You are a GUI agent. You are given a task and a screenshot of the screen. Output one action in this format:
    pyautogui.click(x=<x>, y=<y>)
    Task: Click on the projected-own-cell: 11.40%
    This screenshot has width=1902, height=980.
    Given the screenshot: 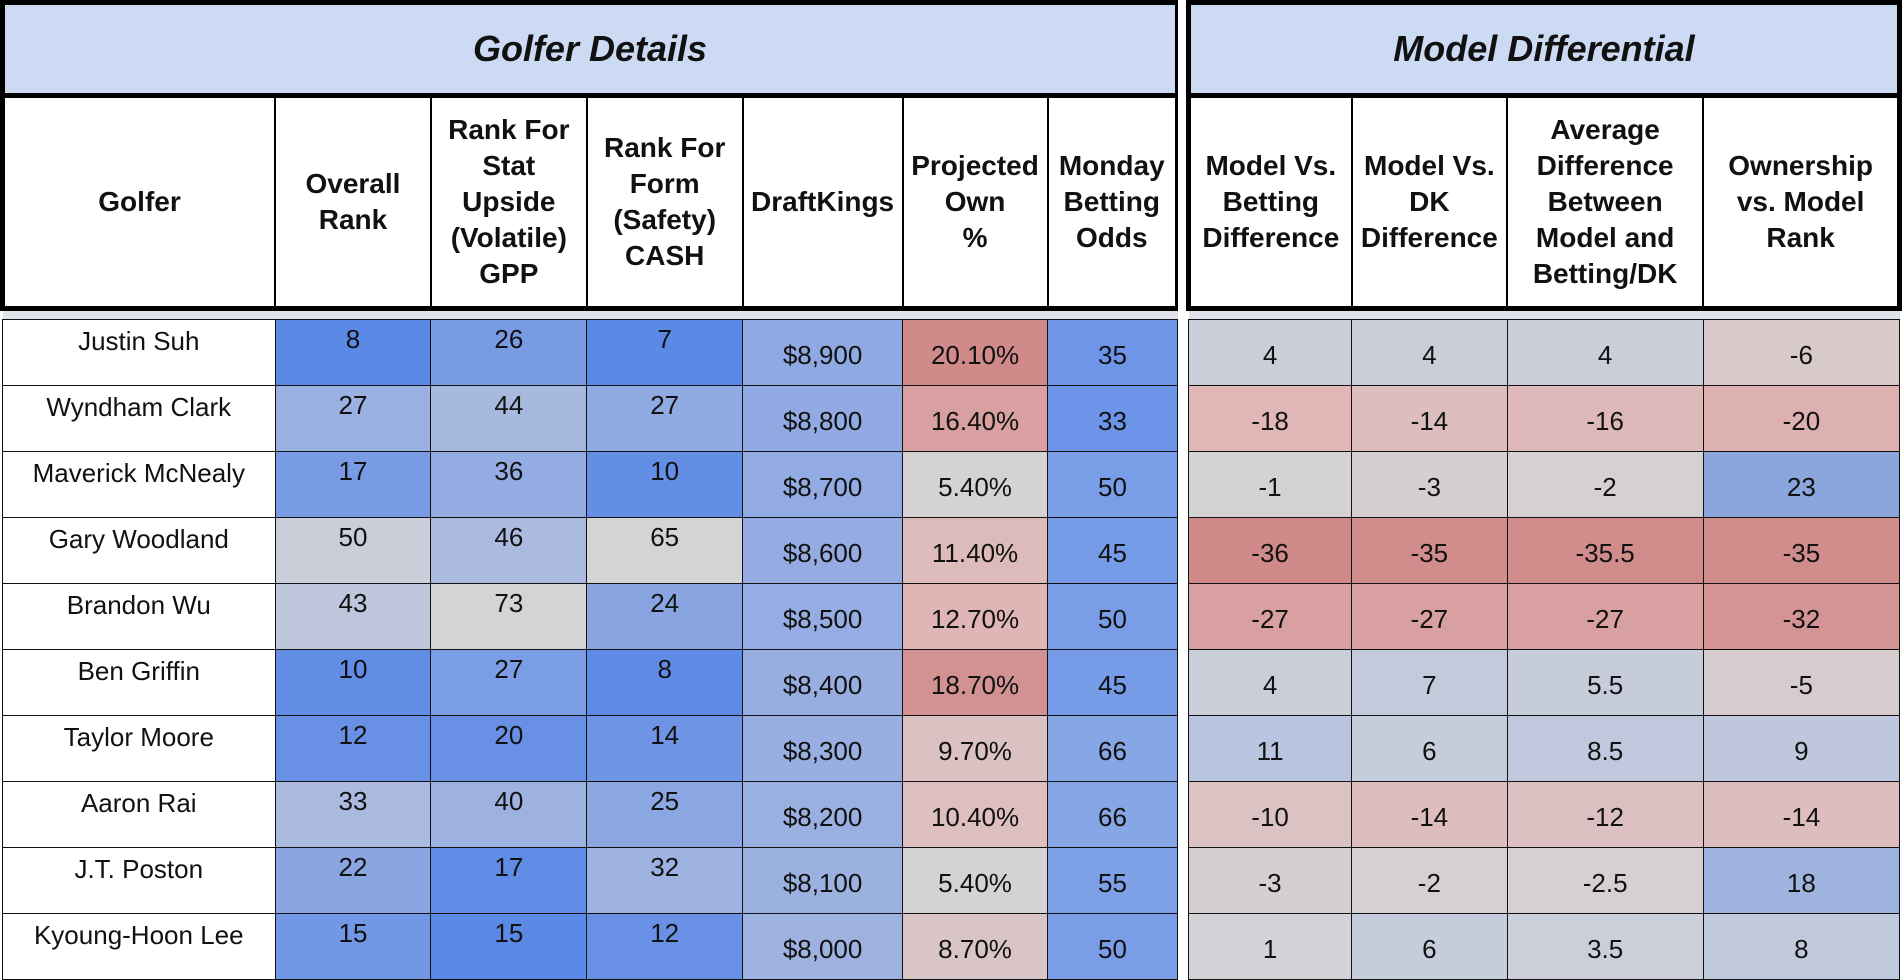 What is the action you would take?
    pyautogui.click(x=975, y=550)
    